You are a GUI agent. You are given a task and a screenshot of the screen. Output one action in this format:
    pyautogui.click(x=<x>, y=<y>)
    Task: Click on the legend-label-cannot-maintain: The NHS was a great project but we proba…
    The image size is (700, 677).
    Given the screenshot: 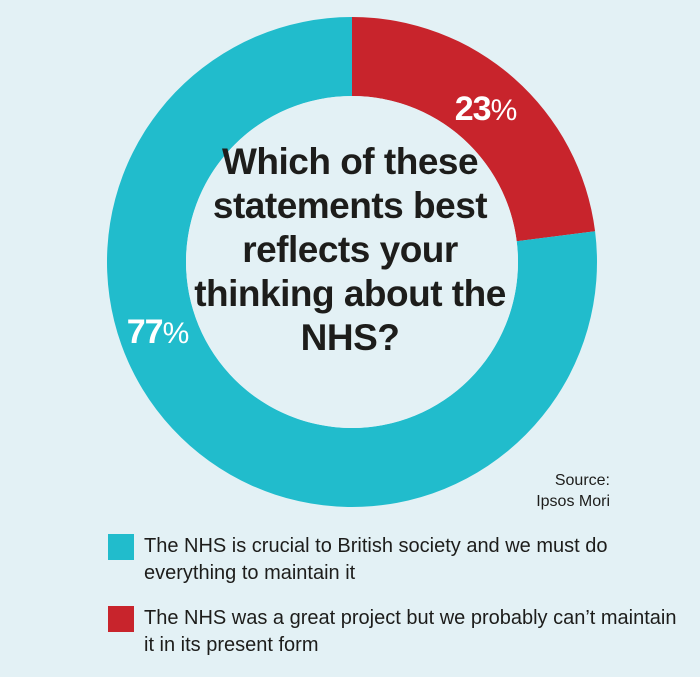 What is the action you would take?
    pyautogui.click(x=410, y=631)
    